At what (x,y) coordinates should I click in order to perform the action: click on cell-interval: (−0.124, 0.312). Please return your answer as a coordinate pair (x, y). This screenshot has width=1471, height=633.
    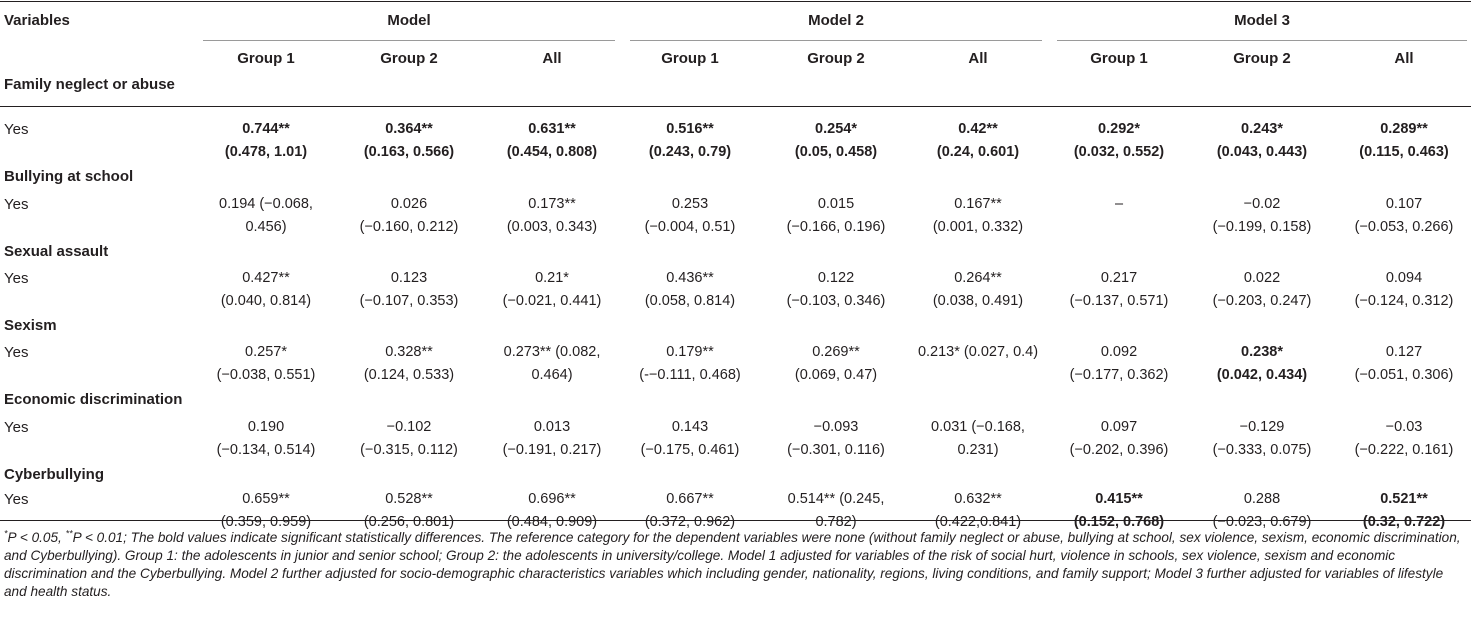
    Looking at the image, I should click on (1404, 301).